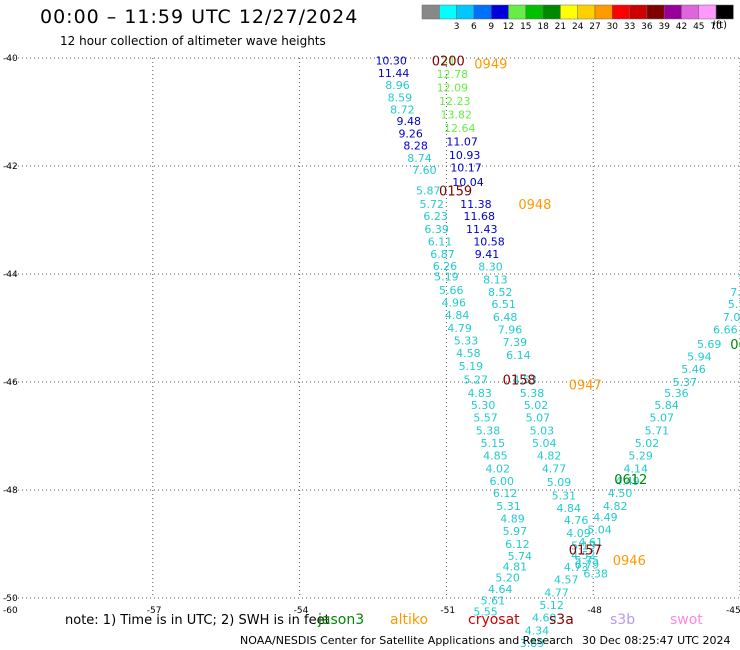 The image size is (740, 650). I want to click on generation-timestamp: 30 Dec 08:25:47 UTC 2024, so click(656, 640).